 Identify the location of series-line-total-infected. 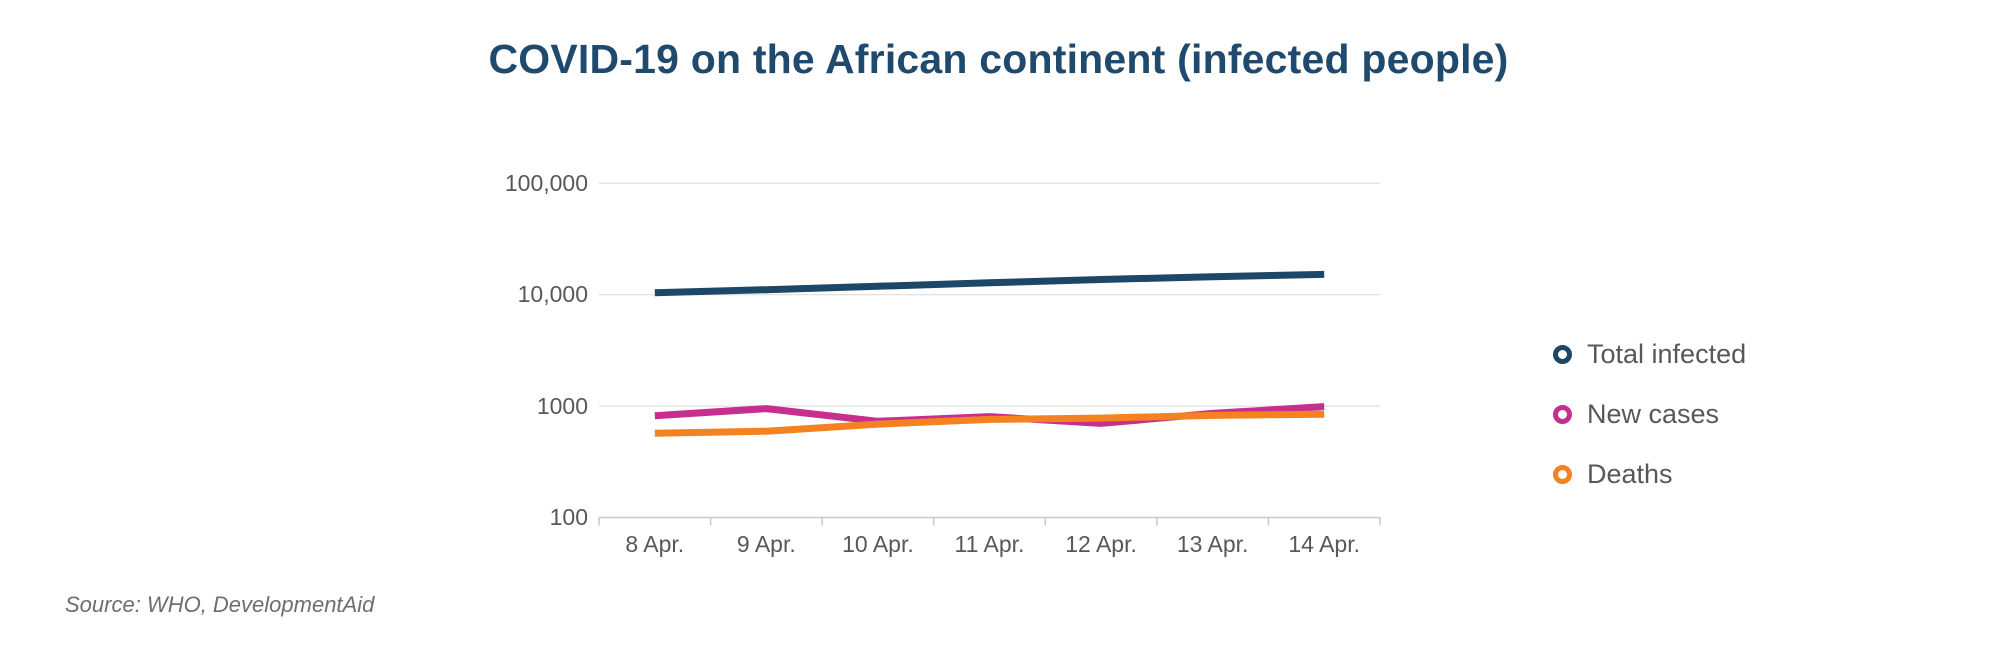
(989, 283).